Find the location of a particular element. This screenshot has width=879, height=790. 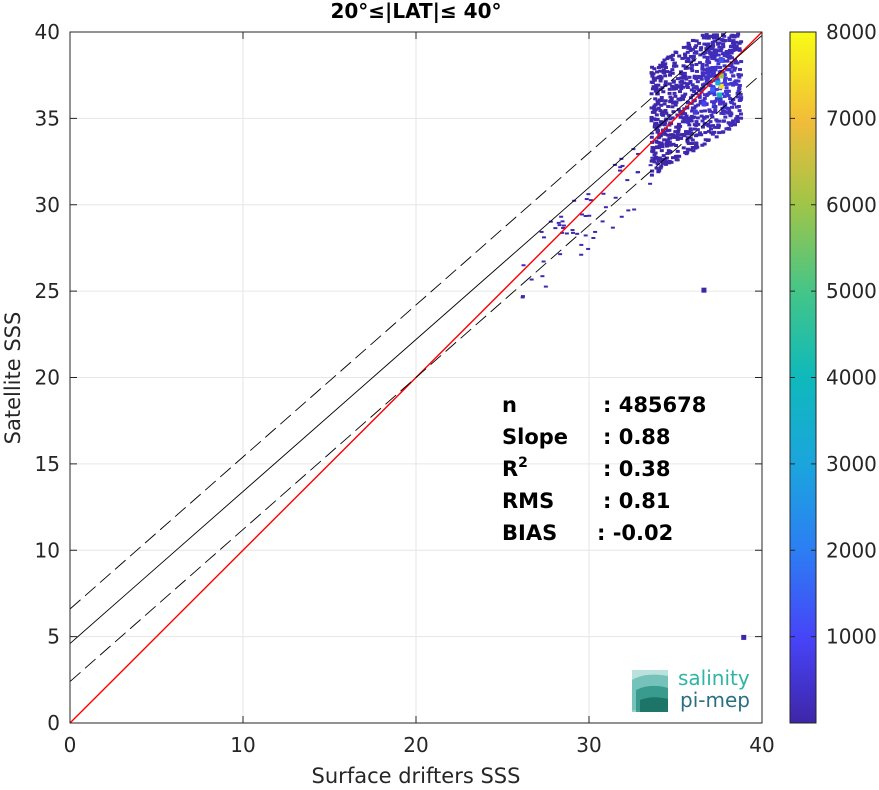

x-tick-label: 10 is located at coordinates (242, 745).